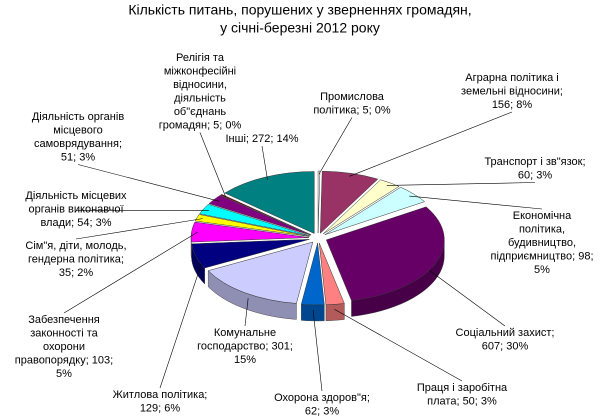 Image resolution: width=600 pixels, height=418 pixels. What do you see at coordinates (542, 229) in the screenshot?
I see `data-label: політика,` at bounding box center [542, 229].